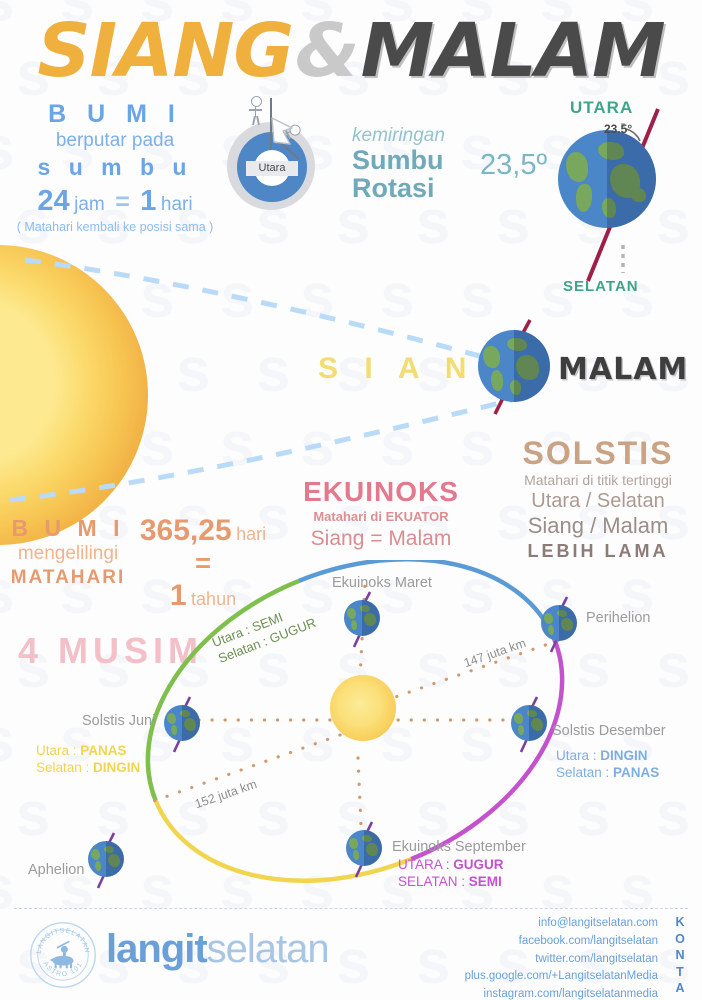 This screenshot has height=1000, width=702. Describe the element at coordinates (559, 624) in the screenshot. I see `earth-perihelion` at that location.